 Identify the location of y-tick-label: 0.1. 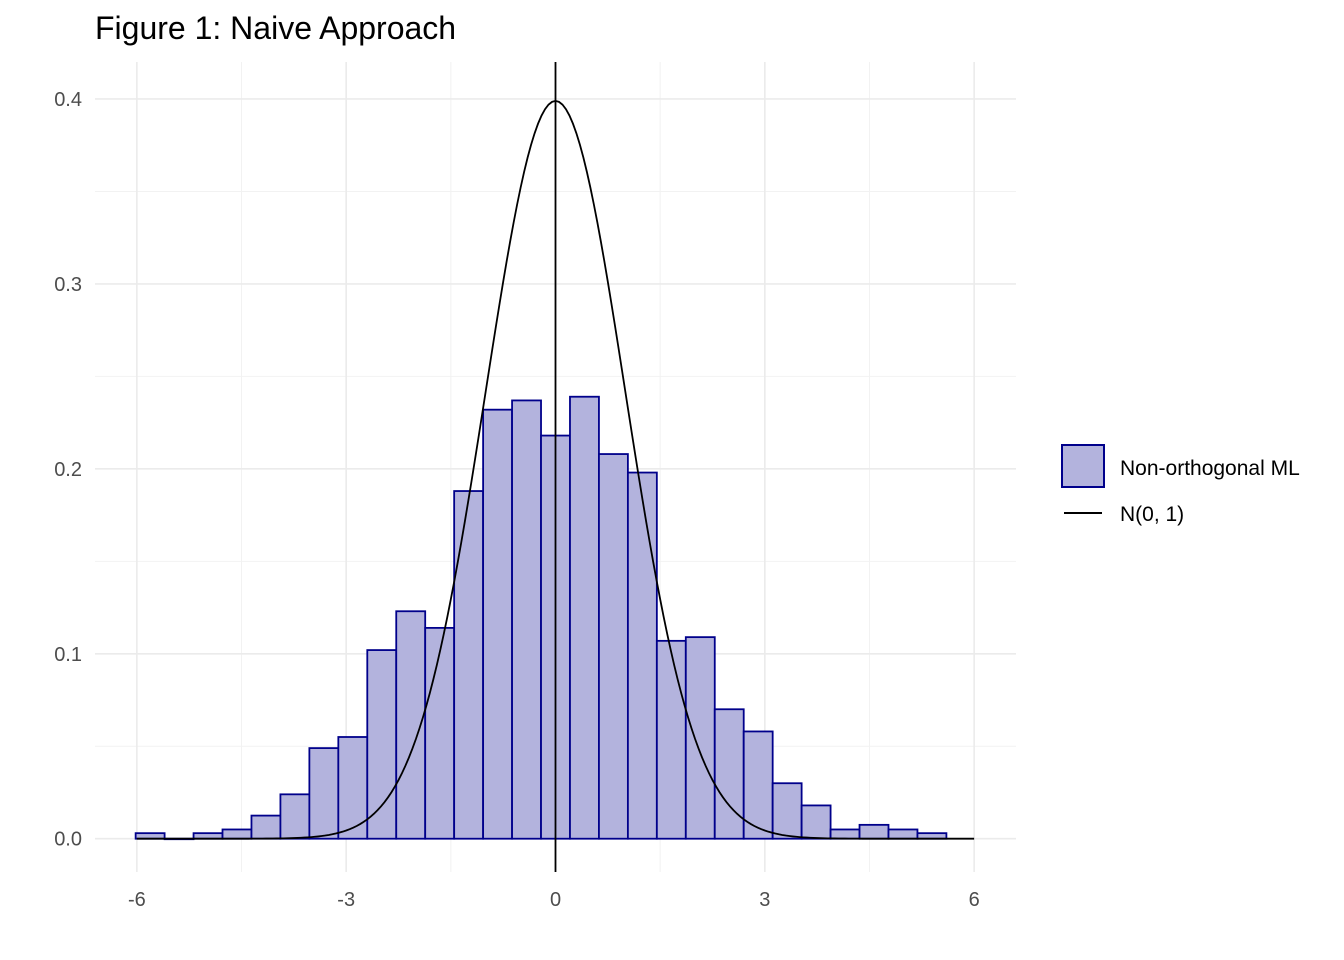
(68, 655).